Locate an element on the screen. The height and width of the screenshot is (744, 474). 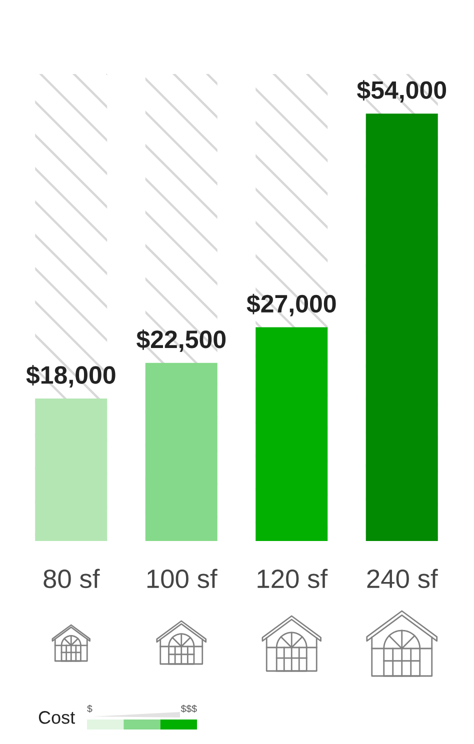
x-tick-label: 100 sf is located at coordinates (182, 578).